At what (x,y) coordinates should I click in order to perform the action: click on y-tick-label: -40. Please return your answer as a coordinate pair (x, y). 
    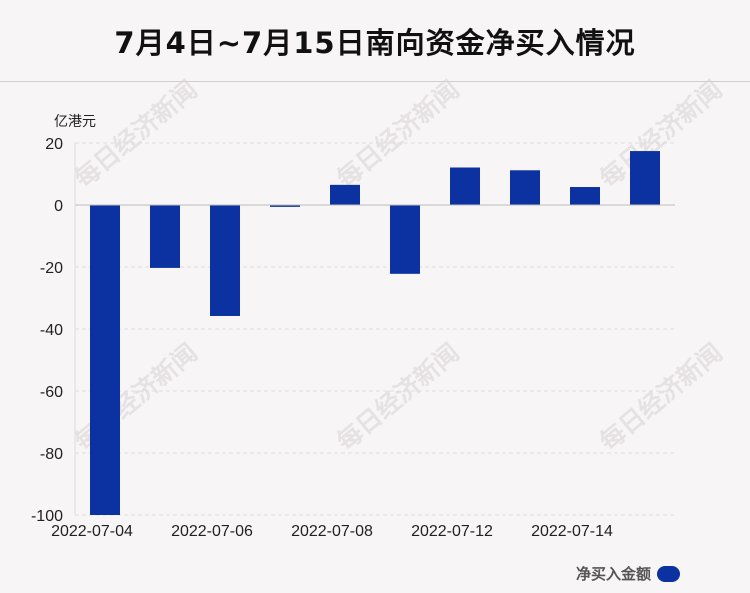
    Looking at the image, I should click on (51, 330).